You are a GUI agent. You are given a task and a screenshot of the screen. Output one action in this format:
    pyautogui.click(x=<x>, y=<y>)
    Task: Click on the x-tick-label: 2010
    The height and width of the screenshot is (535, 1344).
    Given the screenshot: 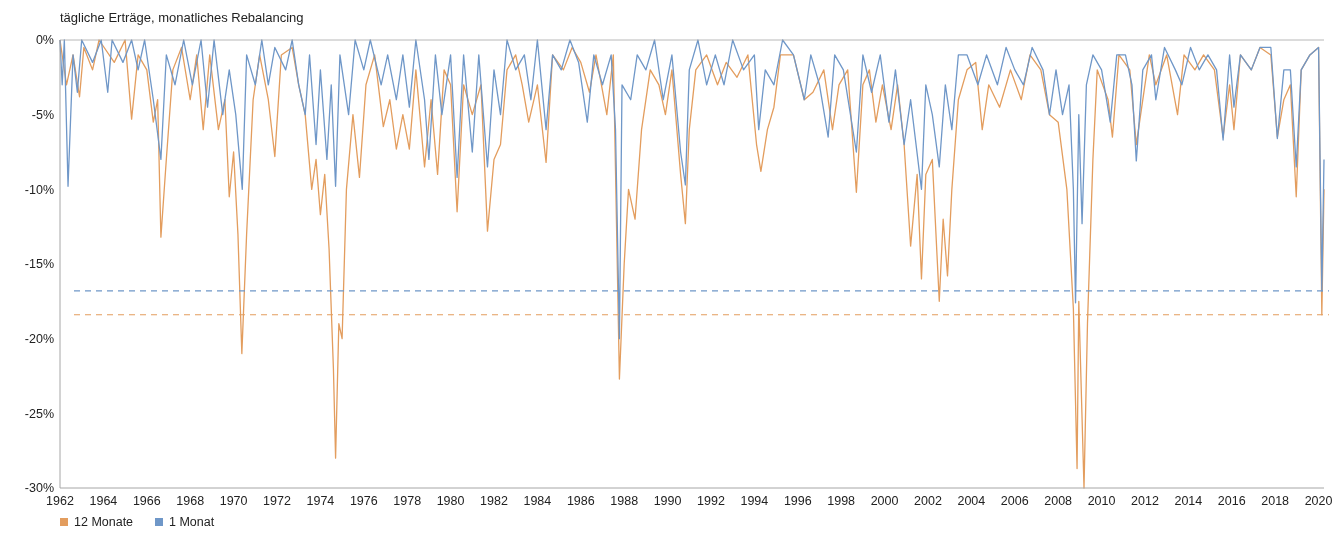 What is the action you would take?
    pyautogui.click(x=1101, y=501)
    